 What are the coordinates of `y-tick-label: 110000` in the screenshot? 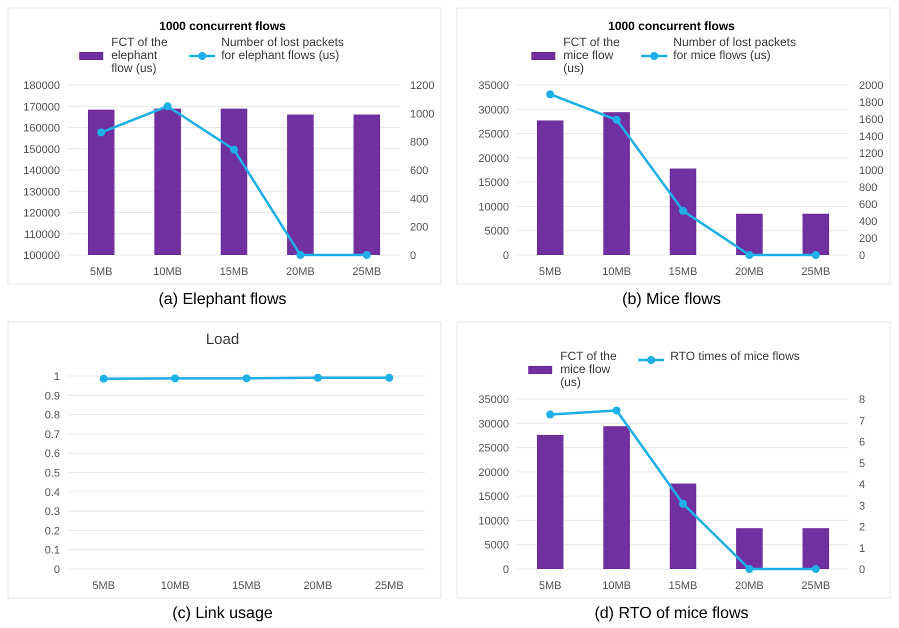 It's located at (42, 234).